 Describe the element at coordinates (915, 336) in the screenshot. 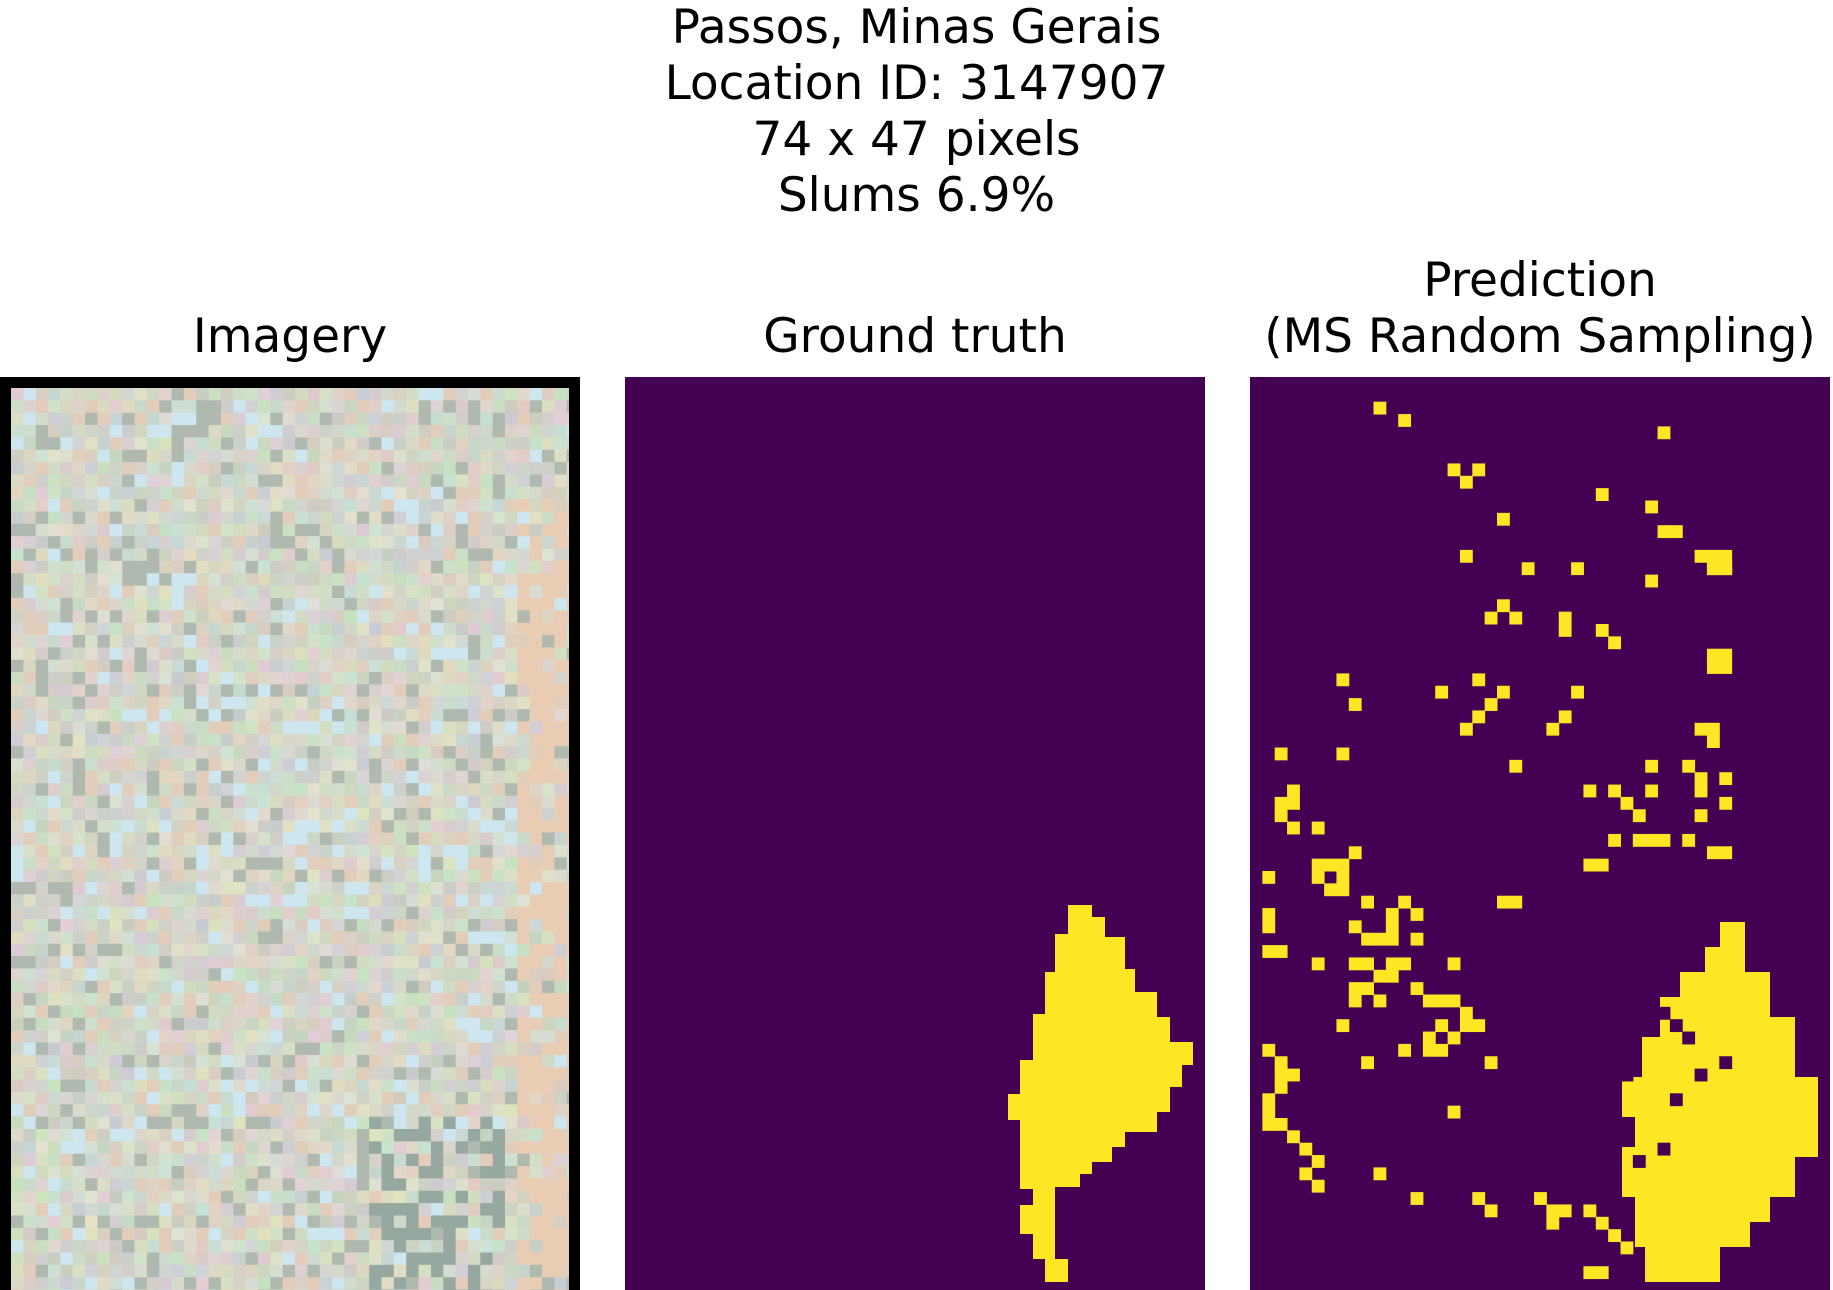

I see `panel-title-ground-truth: Ground truth` at that location.